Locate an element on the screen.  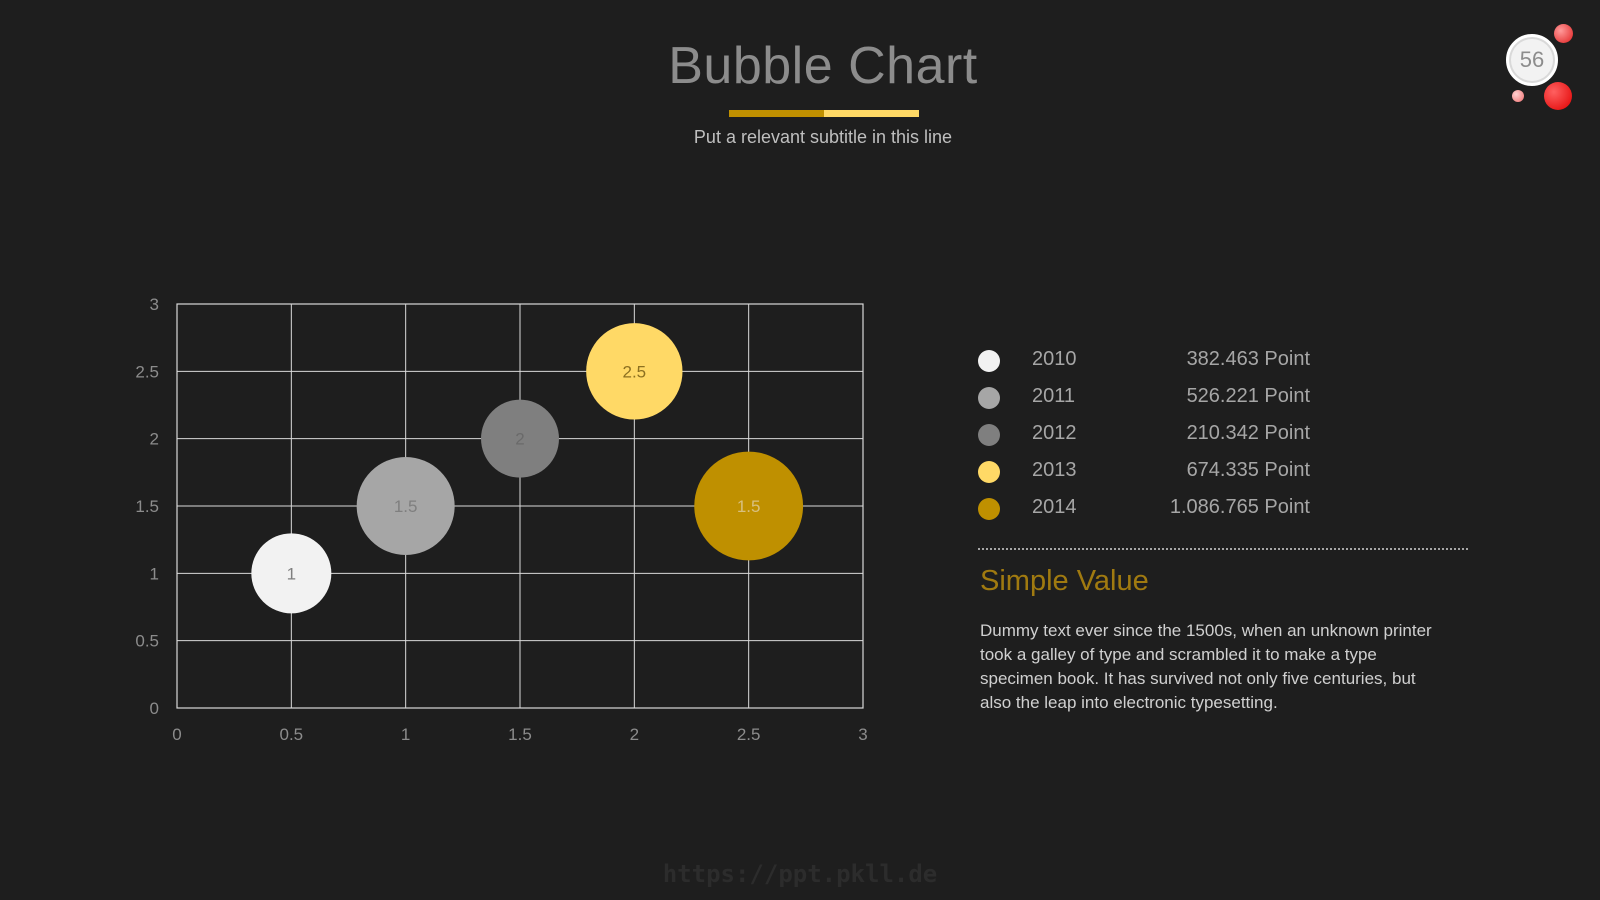
x-tick-label: 3 is located at coordinates (862, 734).